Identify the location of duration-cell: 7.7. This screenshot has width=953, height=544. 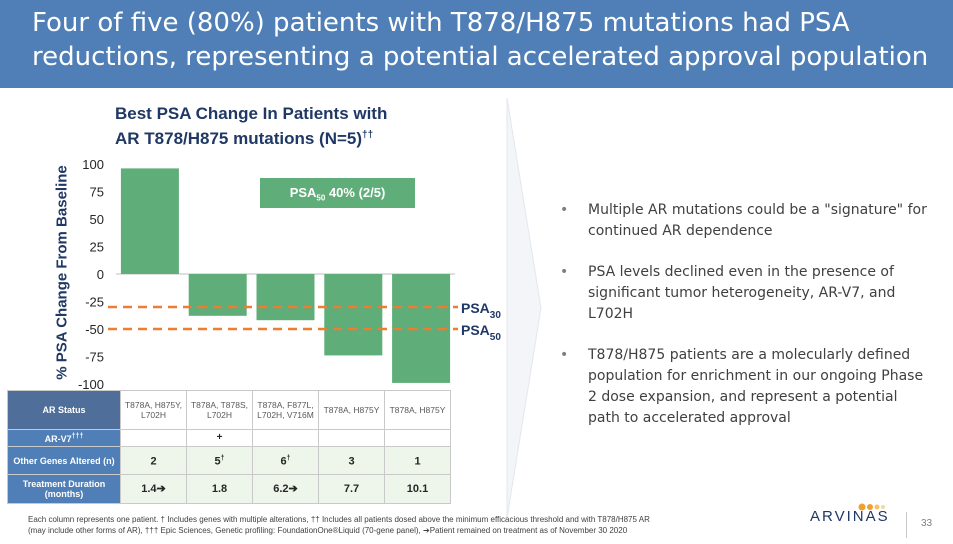
(351, 489).